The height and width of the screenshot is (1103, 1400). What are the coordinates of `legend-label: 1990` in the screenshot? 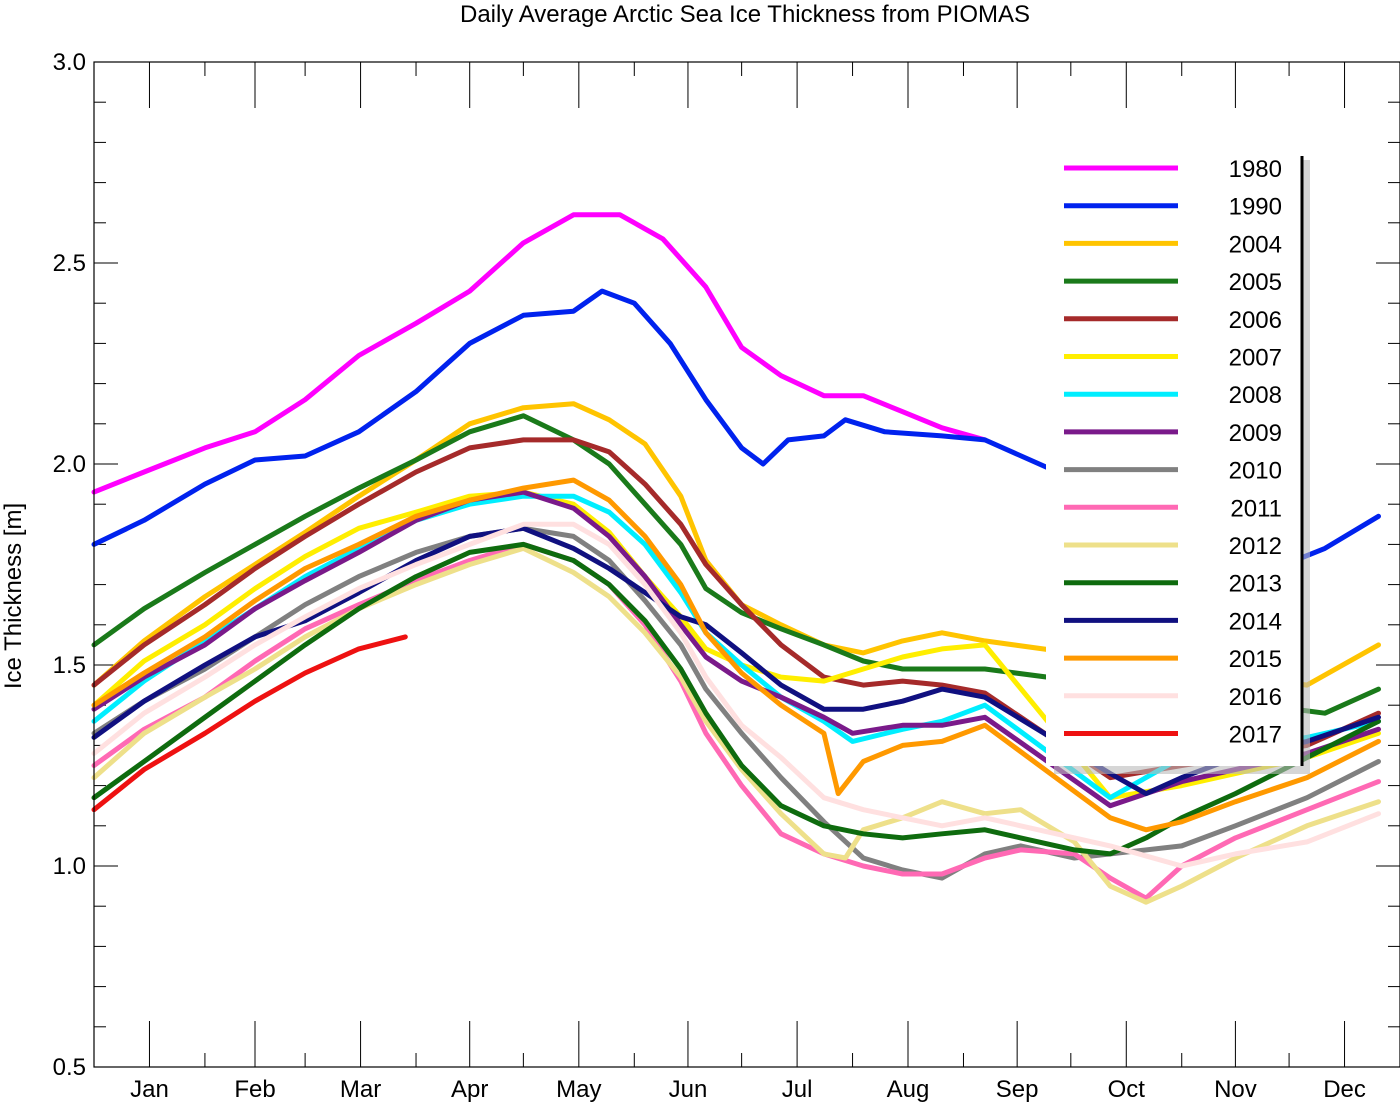 It's located at (1255, 207).